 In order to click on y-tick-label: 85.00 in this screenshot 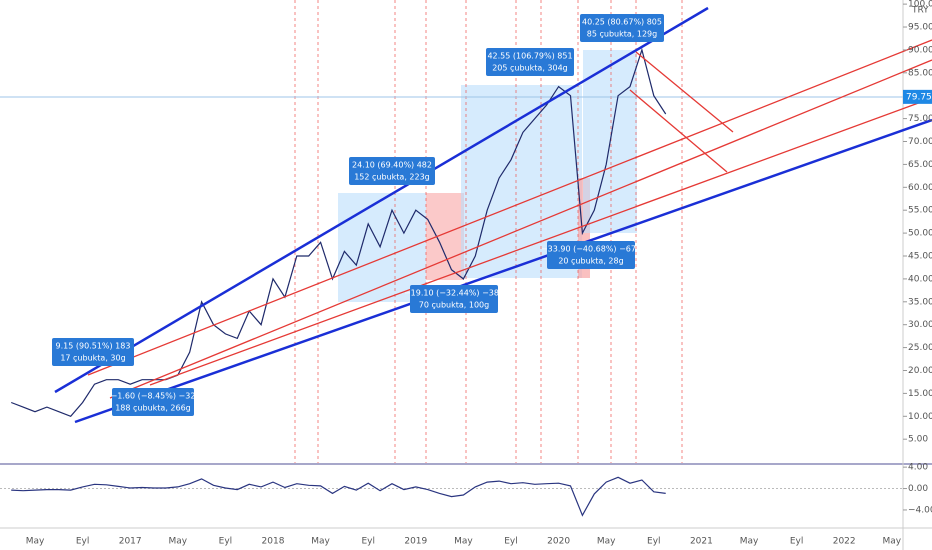, I will do `click(920, 73)`.